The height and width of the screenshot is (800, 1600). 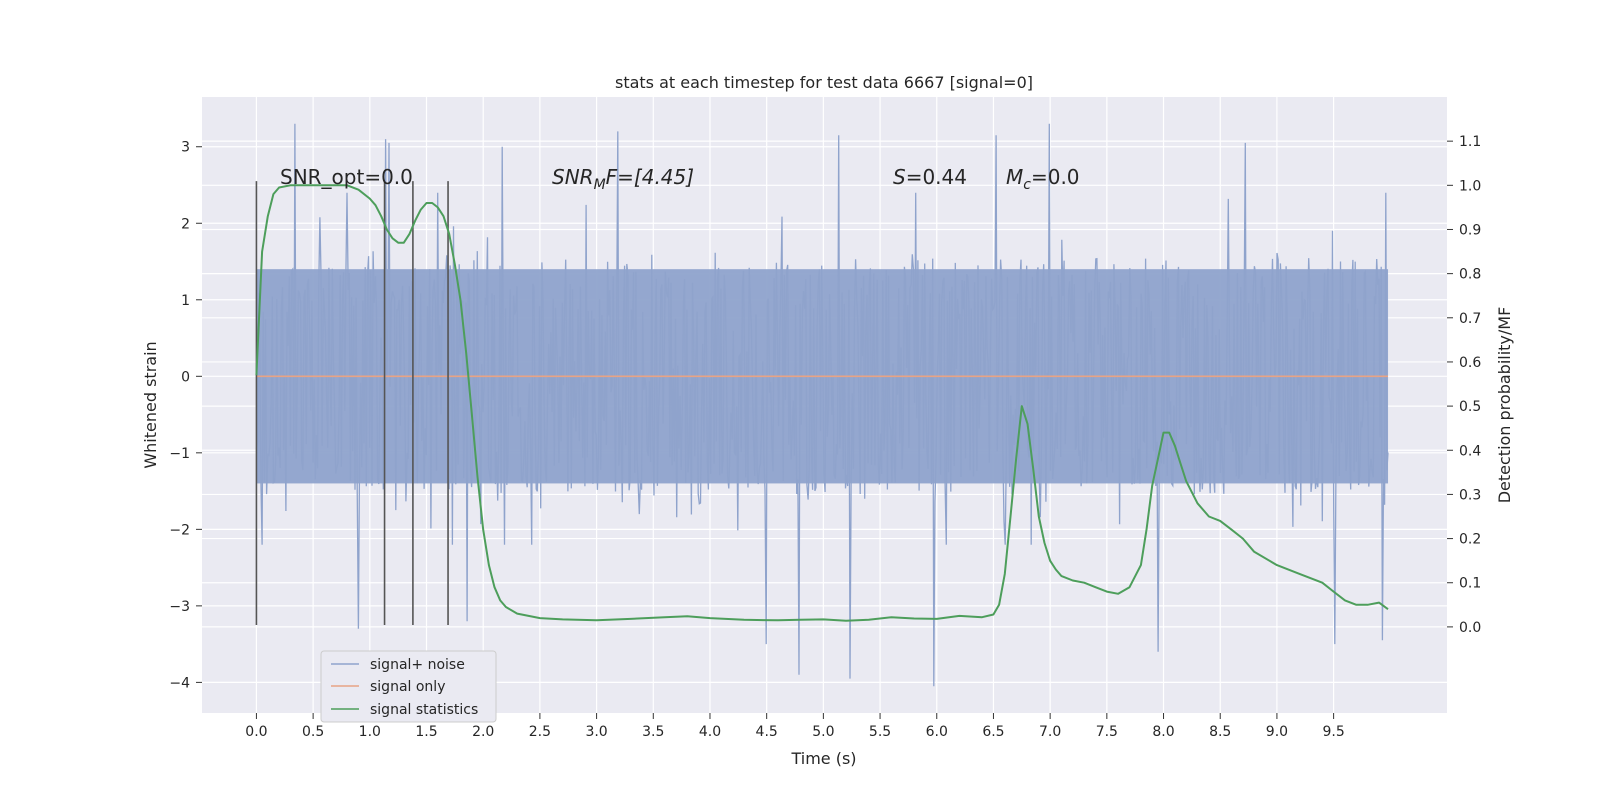 I want to click on x-tick-label: 1.5, so click(x=426, y=732).